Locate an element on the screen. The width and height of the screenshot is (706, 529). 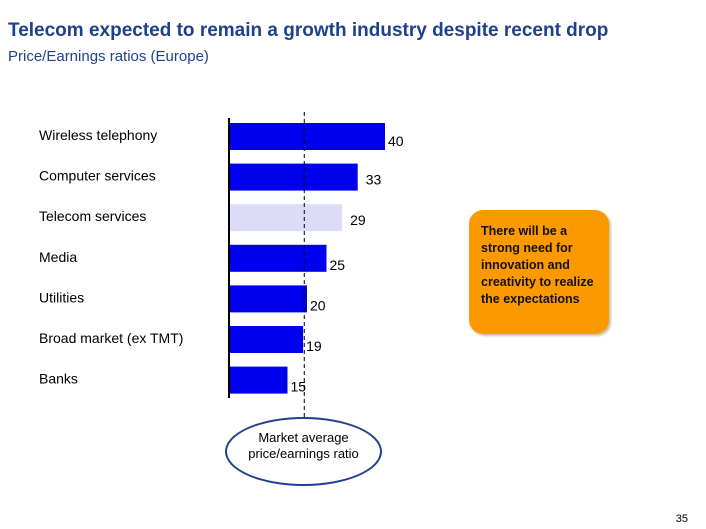
data-label: 29 is located at coordinates (358, 220).